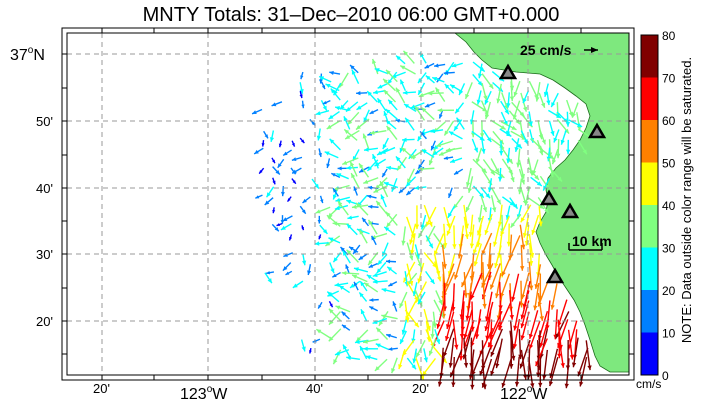  What do you see at coordinates (594, 50) in the screenshot?
I see `reference-arrow-head` at bounding box center [594, 50].